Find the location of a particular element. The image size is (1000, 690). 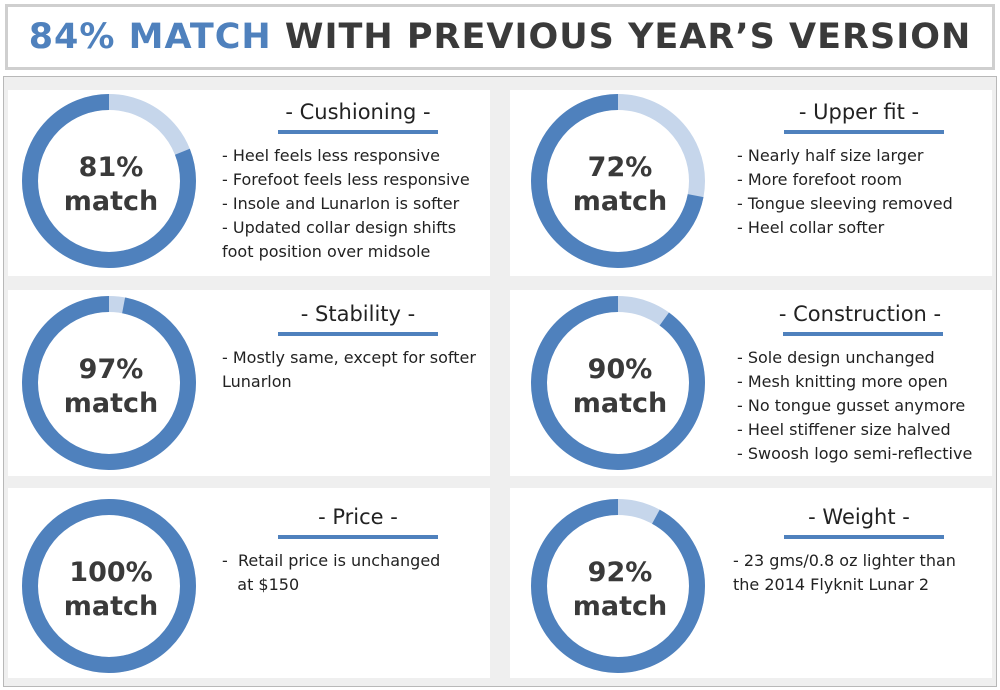

heading-underline-weight is located at coordinates (864, 537).